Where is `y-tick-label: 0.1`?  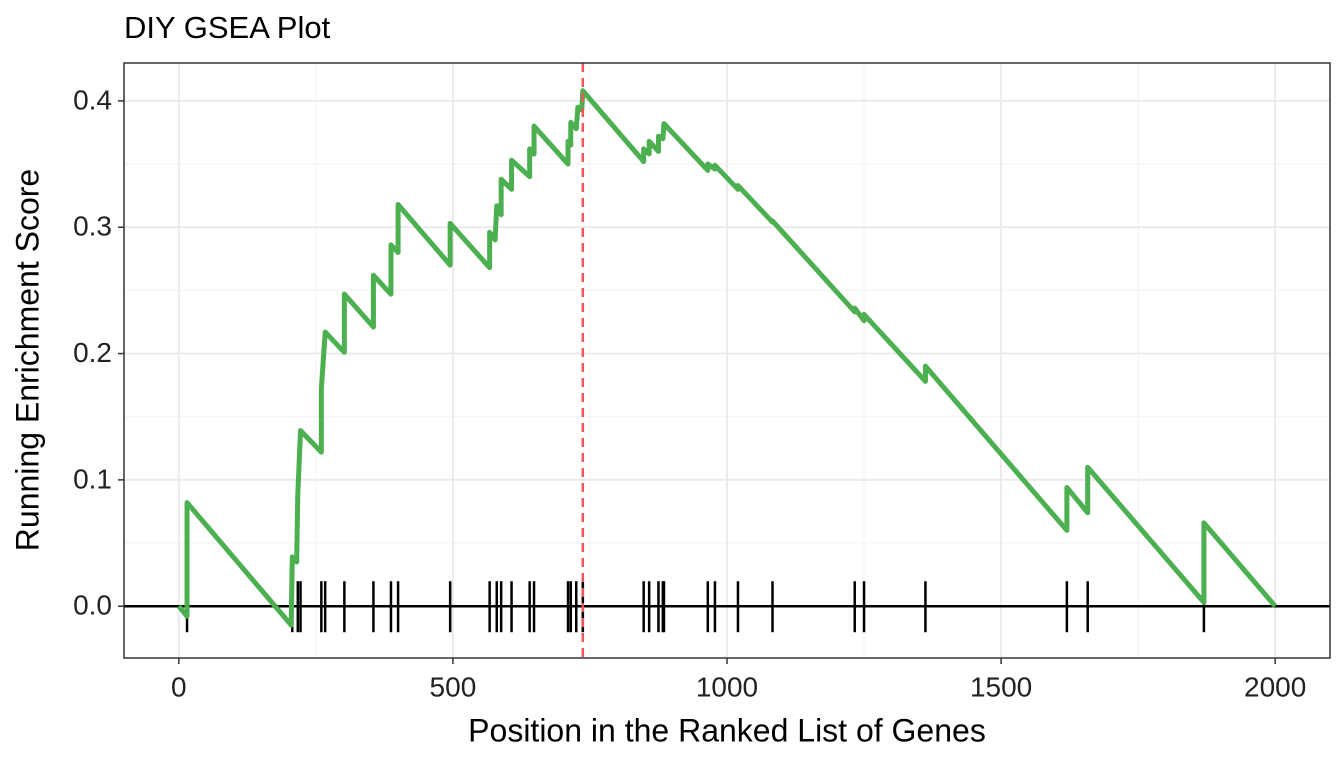 y-tick-label: 0.1 is located at coordinates (92, 478).